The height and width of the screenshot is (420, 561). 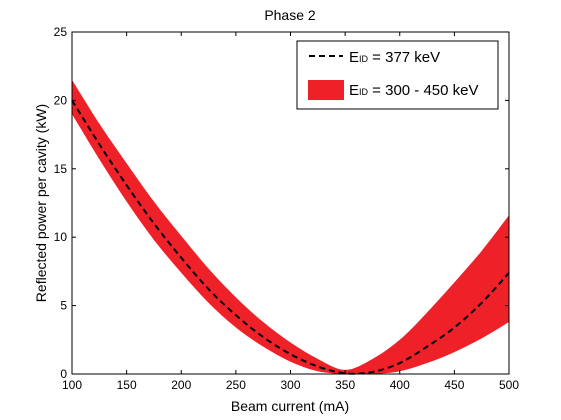 I want to click on y-tick-label: 10, so click(x=61, y=237).